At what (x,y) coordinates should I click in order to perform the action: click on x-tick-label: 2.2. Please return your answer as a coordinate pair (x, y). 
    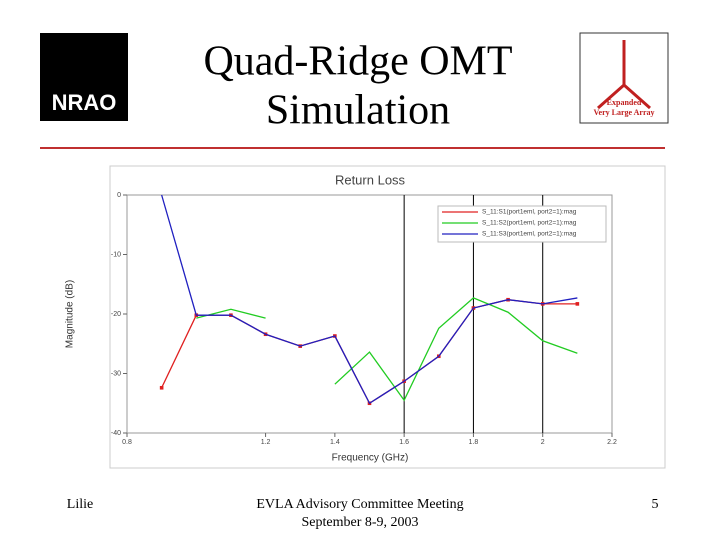
    Looking at the image, I should click on (612, 442).